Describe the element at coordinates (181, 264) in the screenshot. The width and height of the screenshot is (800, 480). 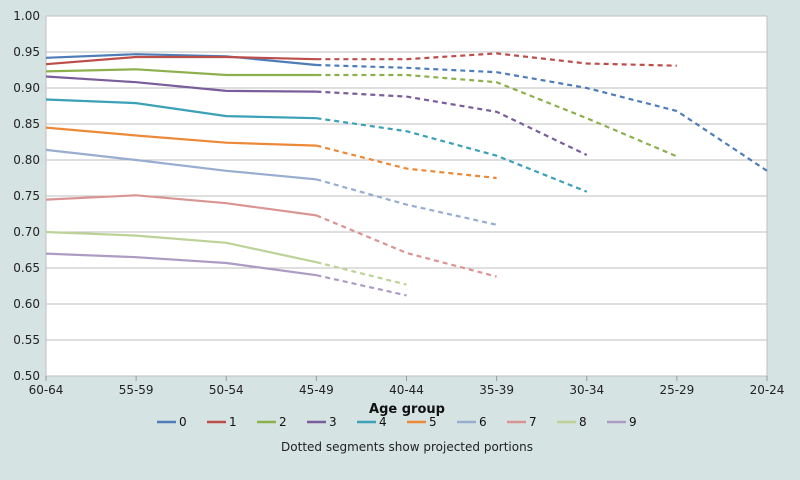
I see `series-9-line` at that location.